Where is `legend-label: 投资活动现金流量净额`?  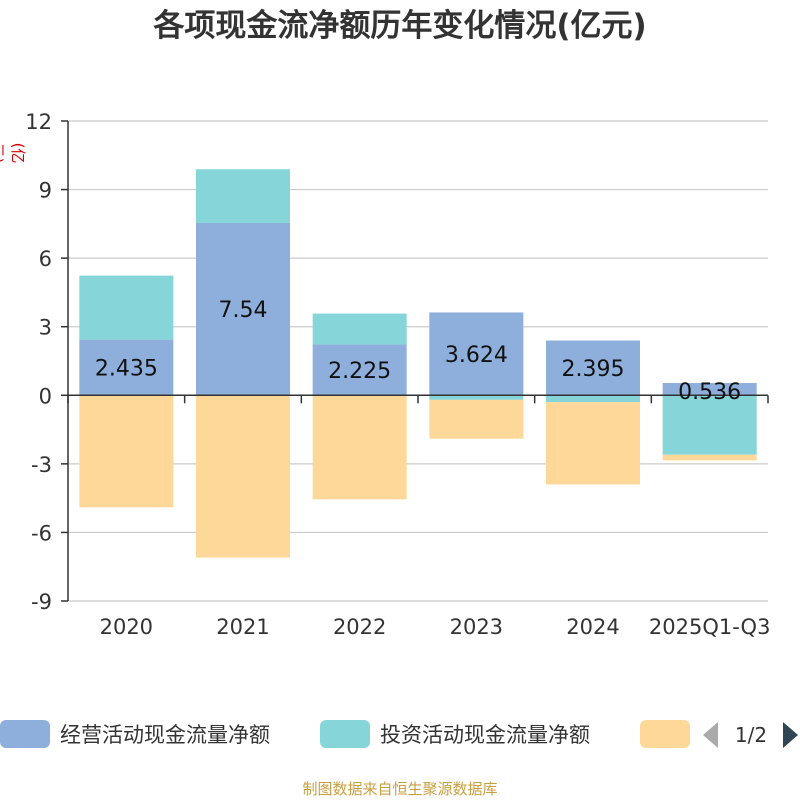
legend-label: 投资活动现金流量净额 is located at coordinates (485, 735).